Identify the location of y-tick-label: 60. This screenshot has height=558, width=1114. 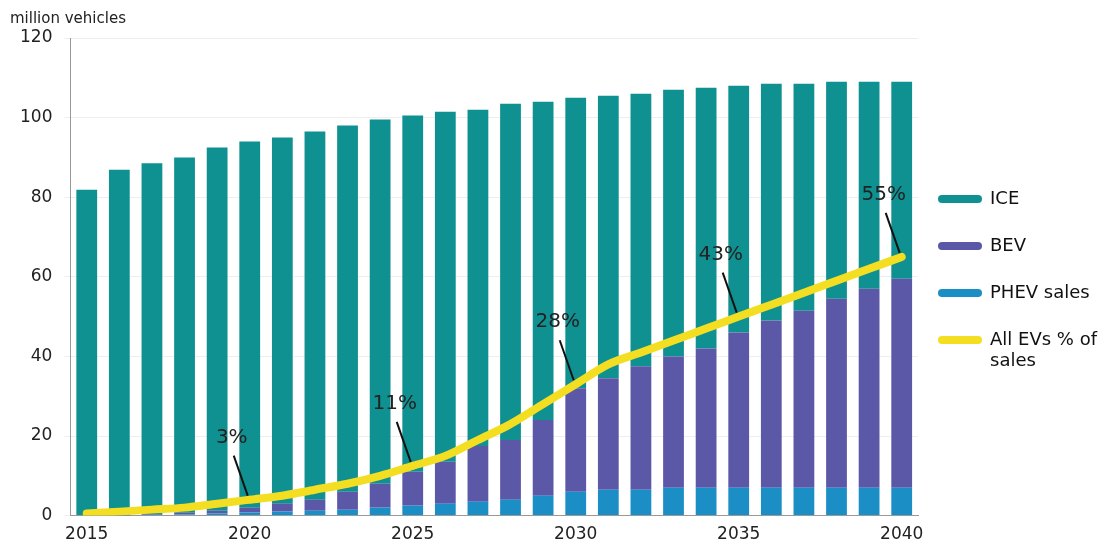
(41, 275).